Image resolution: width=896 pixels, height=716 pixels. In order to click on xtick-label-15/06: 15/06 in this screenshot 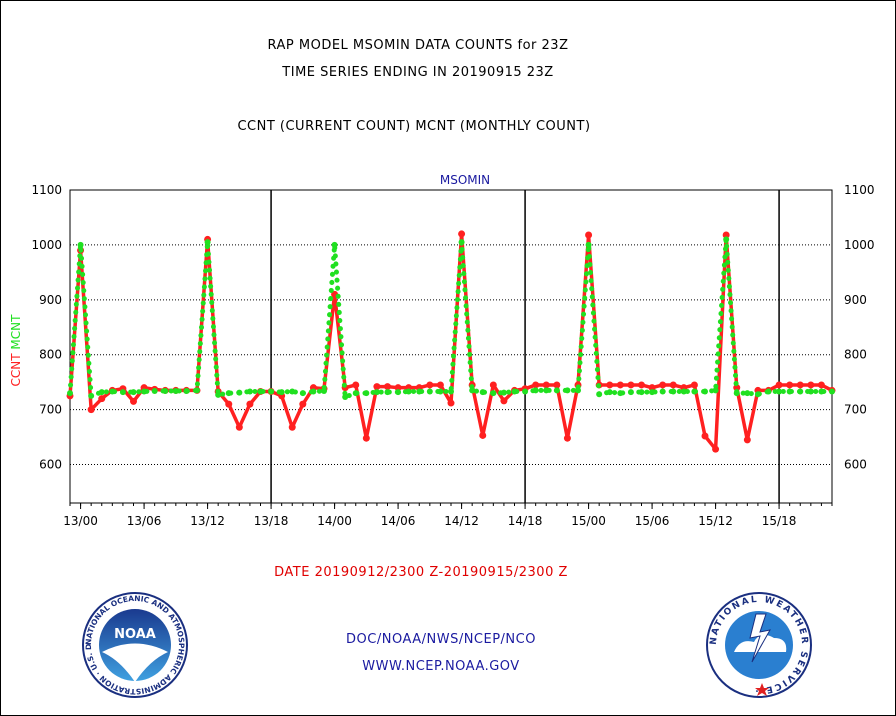, I will do `click(652, 521)`.